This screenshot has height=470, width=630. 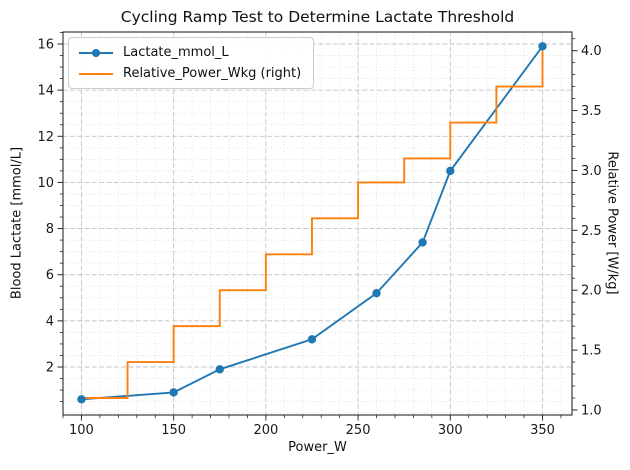 I want to click on x-axis-label: Power_W, so click(x=317, y=447).